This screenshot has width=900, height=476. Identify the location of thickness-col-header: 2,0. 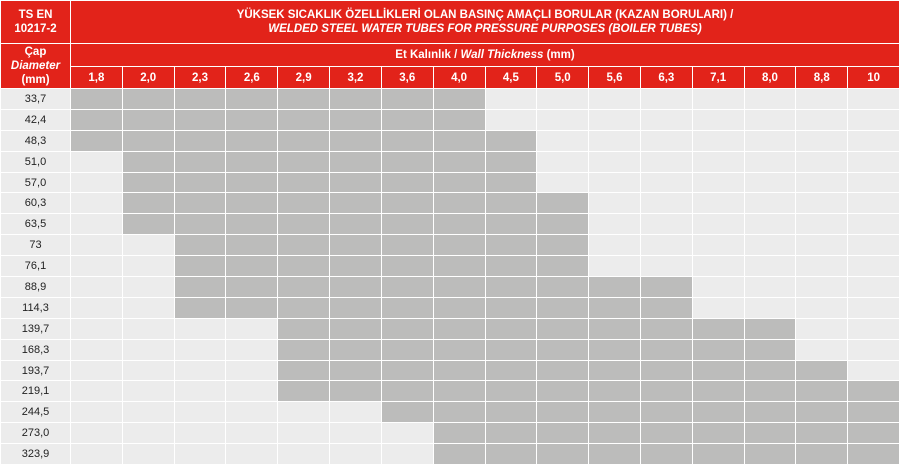
(148, 77).